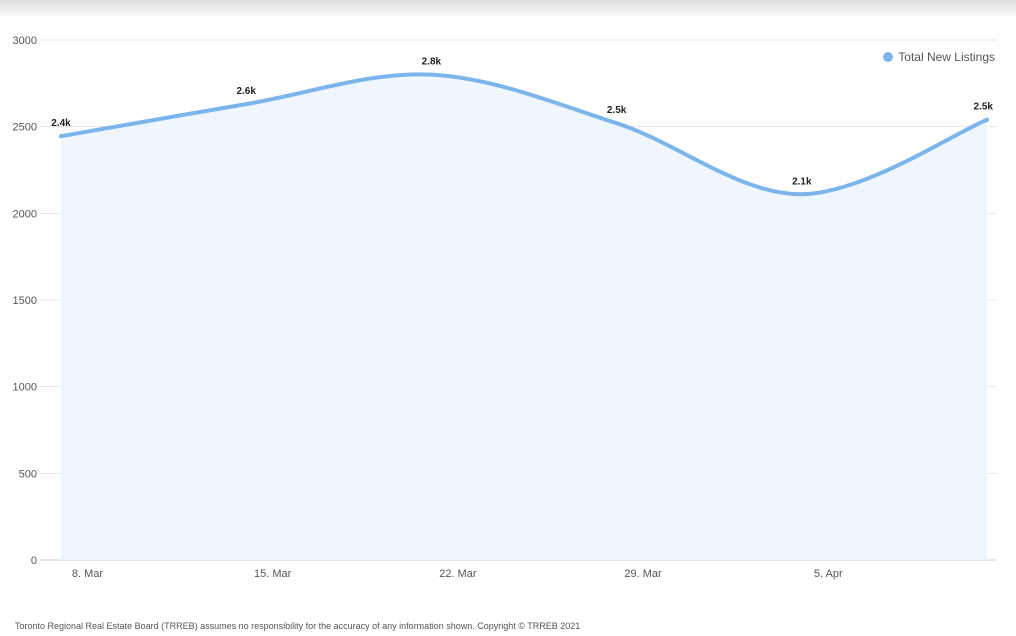  What do you see at coordinates (273, 574) in the screenshot?
I see `x-tick-label: 15. Mar` at bounding box center [273, 574].